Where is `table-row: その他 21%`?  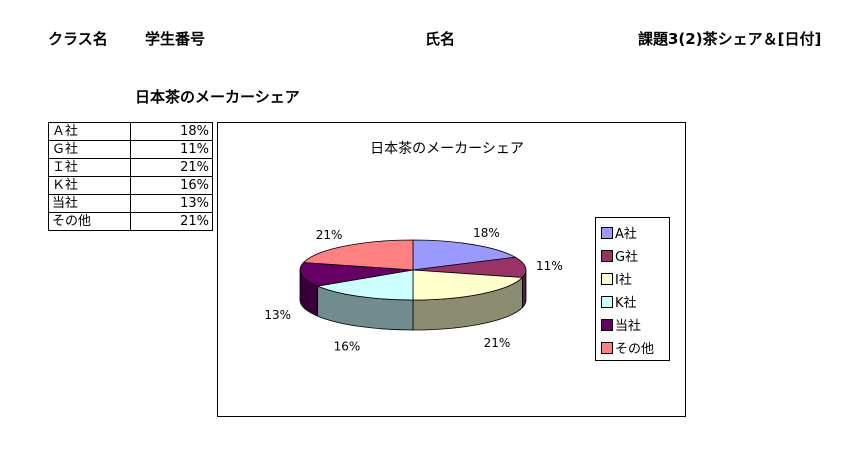
table-row: その他 21% is located at coordinates (130, 221).